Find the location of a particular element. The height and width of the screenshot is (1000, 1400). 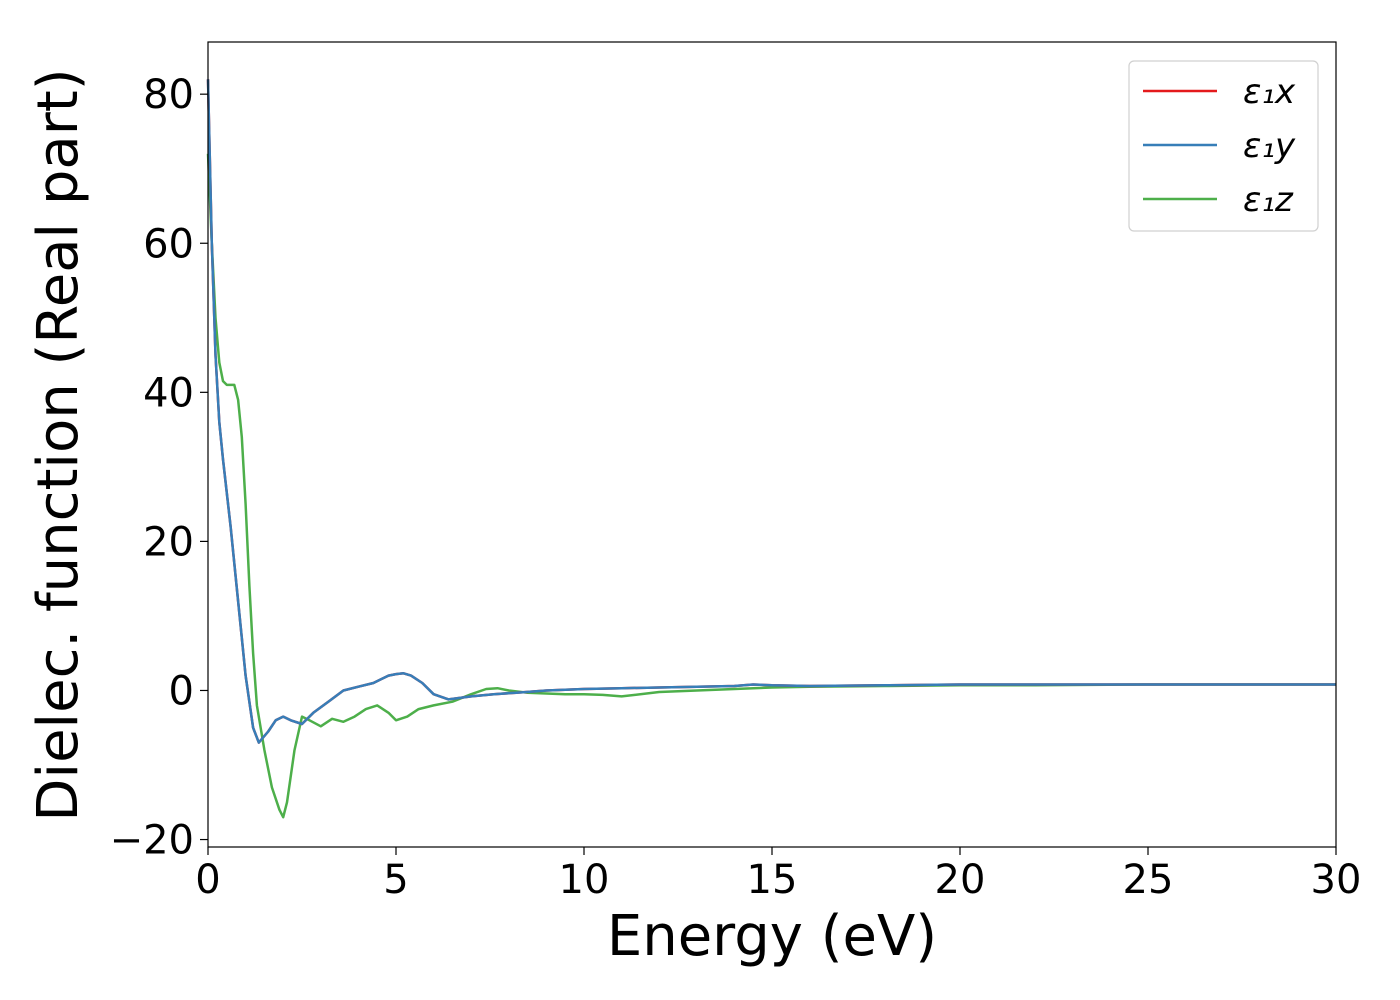

x-tick-label: 15 is located at coordinates (772, 880).